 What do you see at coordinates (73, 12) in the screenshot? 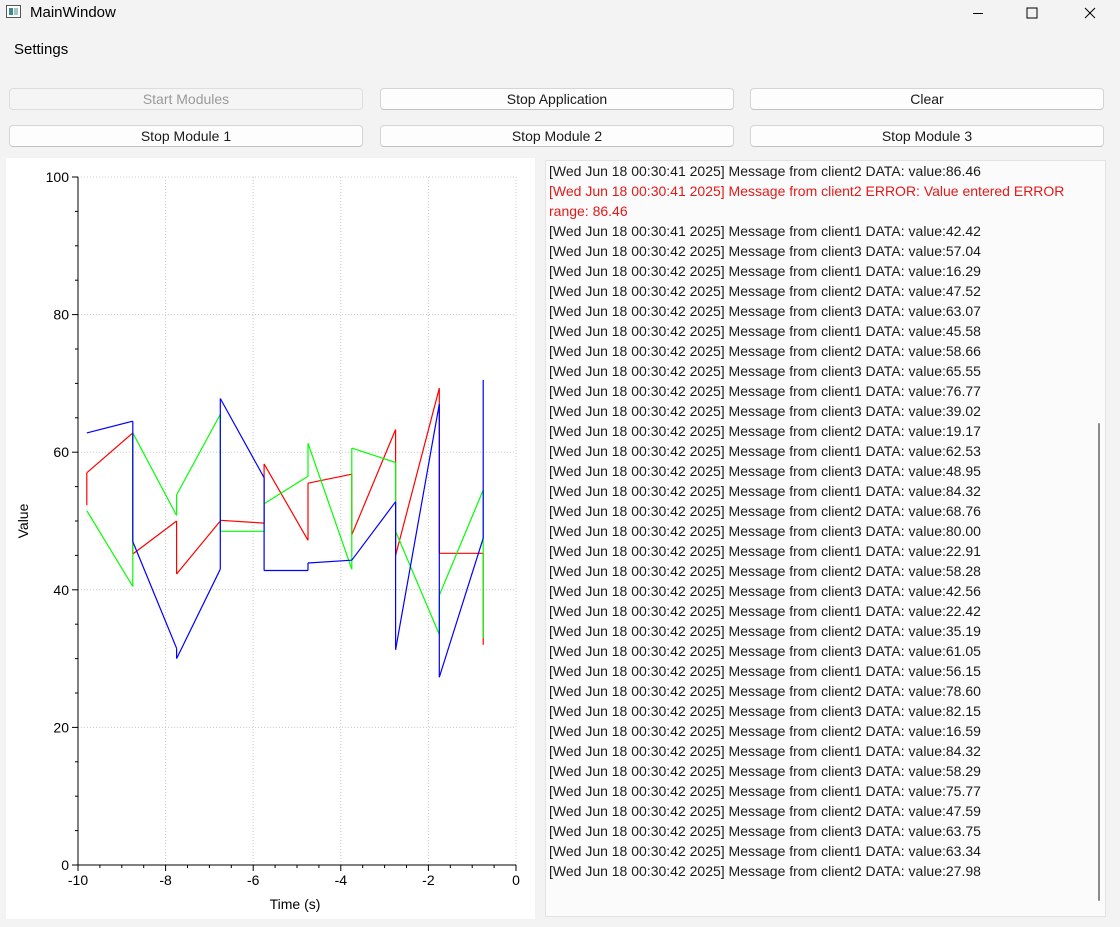
I see `window-title: MainWindow` at bounding box center [73, 12].